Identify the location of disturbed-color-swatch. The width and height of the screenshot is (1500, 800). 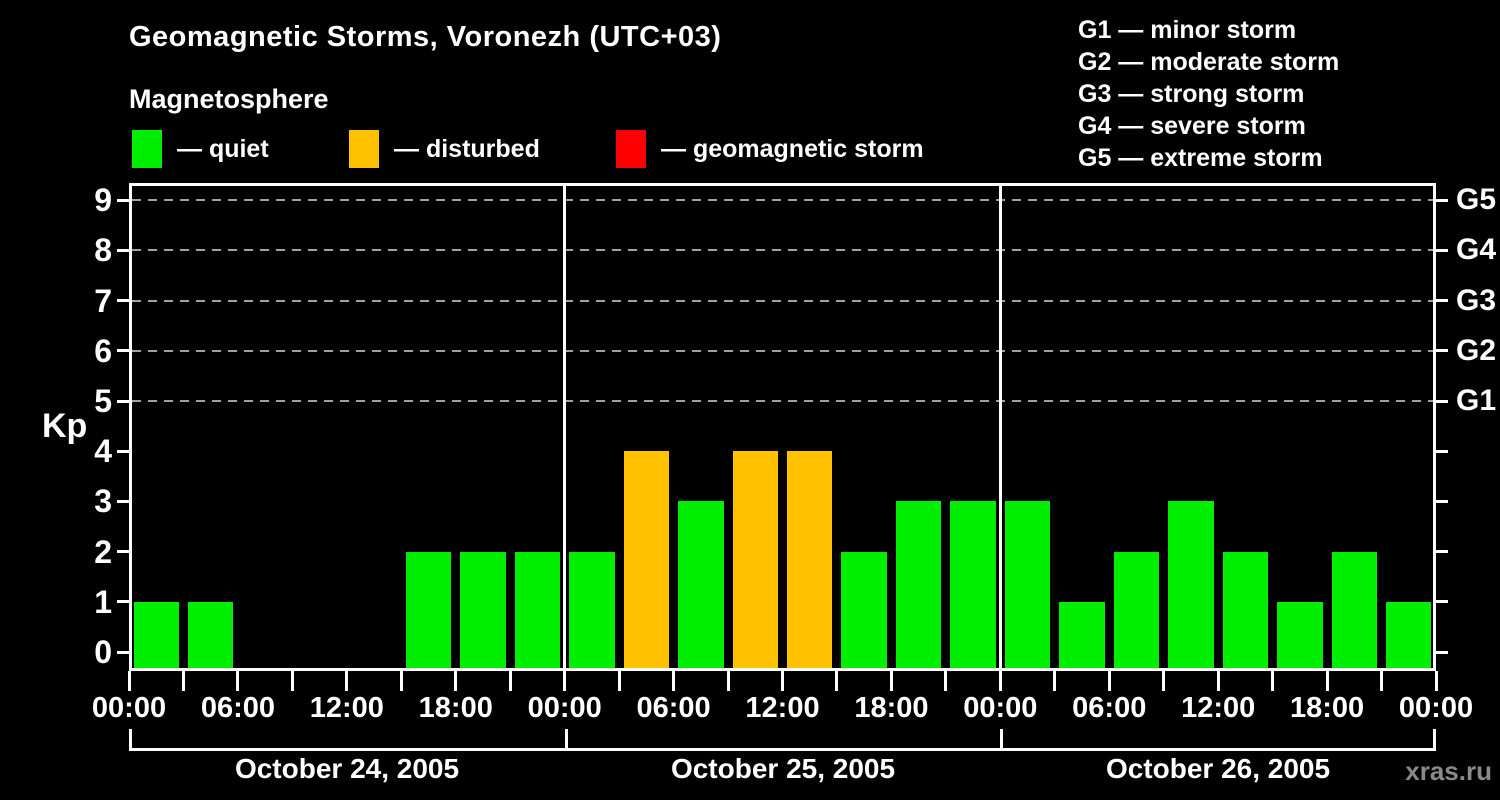
(364, 149).